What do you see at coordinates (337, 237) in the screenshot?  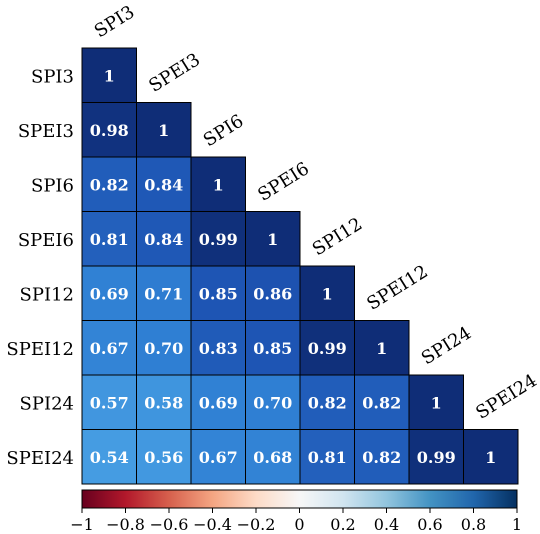 I see `column-label: SPI12` at bounding box center [337, 237].